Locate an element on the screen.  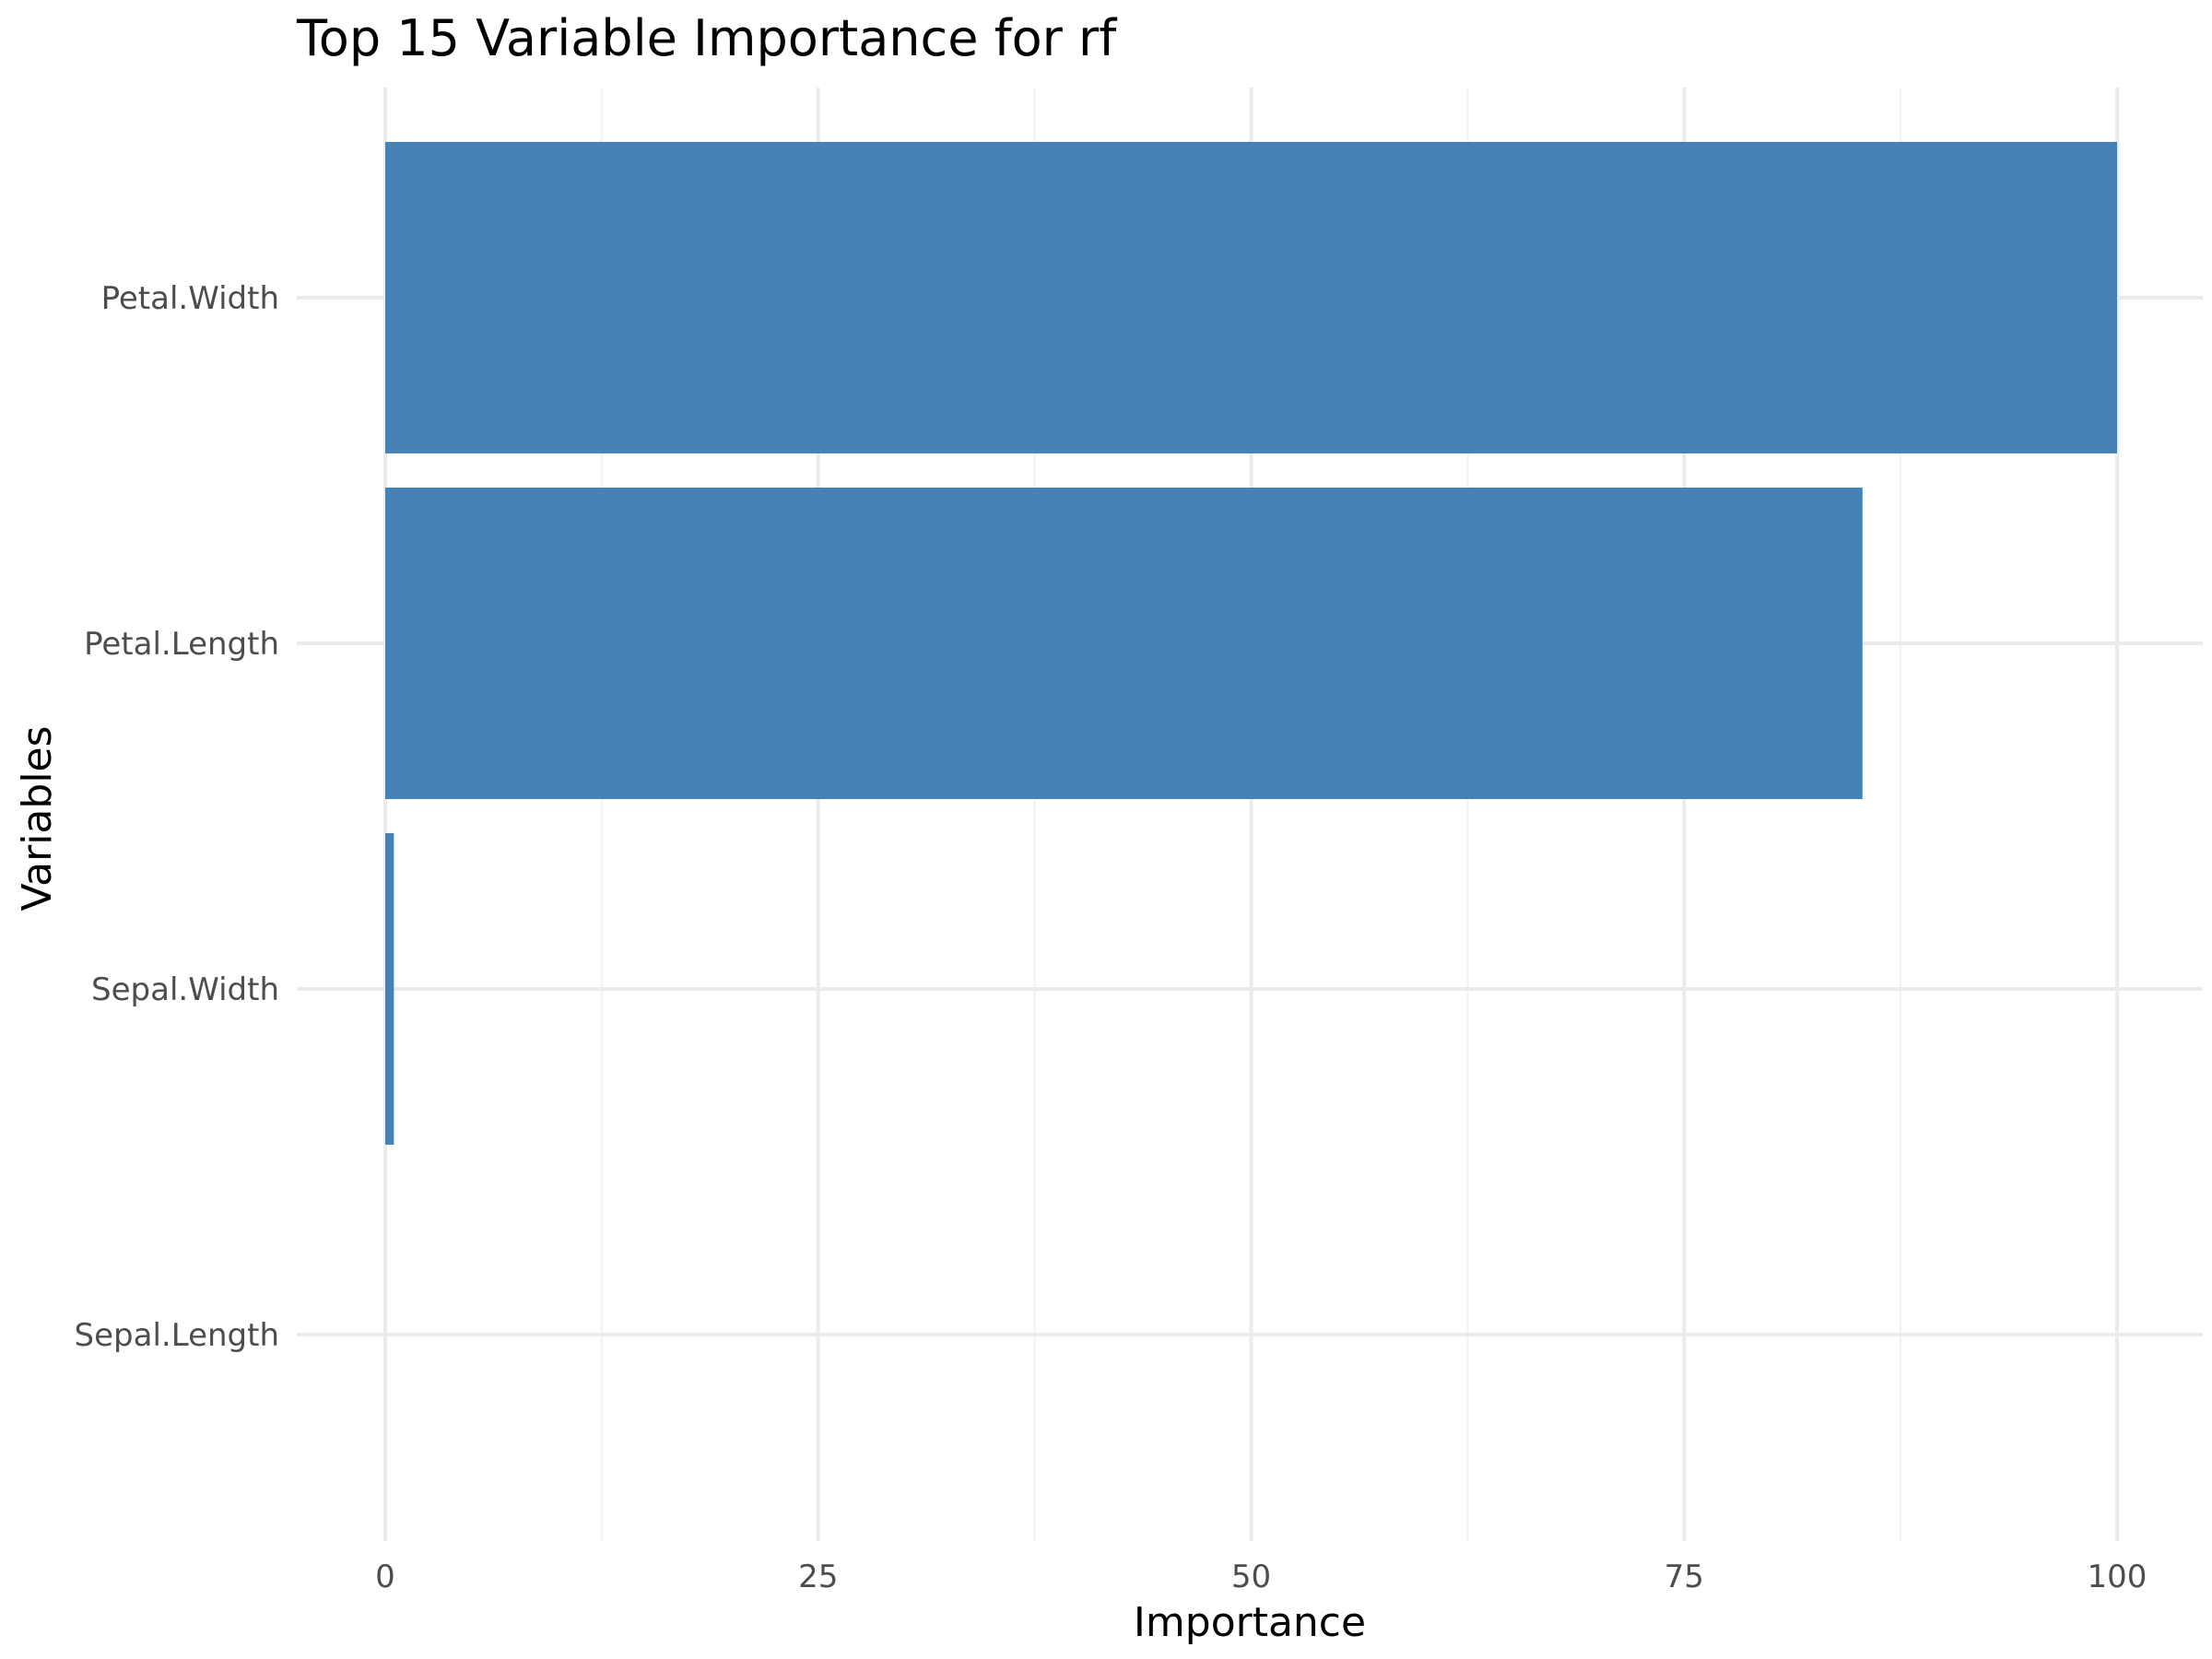
y-tick-label: Sepal.Length is located at coordinates (177, 1335).